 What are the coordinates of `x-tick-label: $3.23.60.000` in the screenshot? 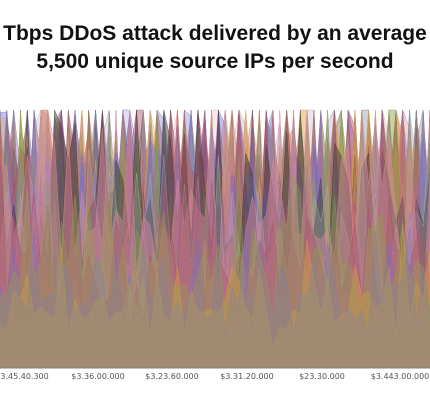 It's located at (171, 376).